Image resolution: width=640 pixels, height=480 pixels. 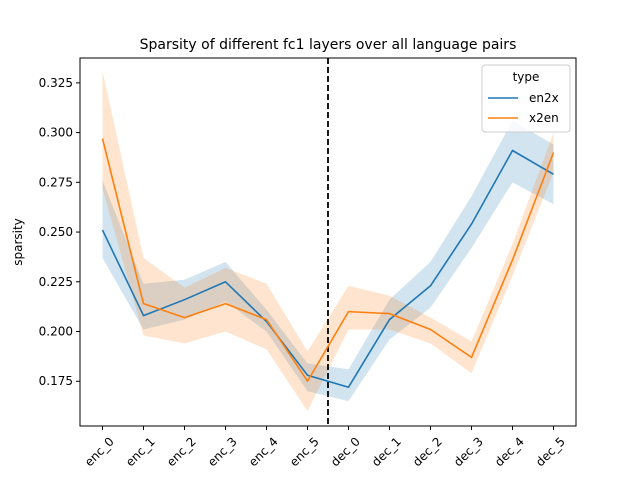 What do you see at coordinates (56, 332) in the screenshot?
I see `y-tick-label: 0.200` at bounding box center [56, 332].